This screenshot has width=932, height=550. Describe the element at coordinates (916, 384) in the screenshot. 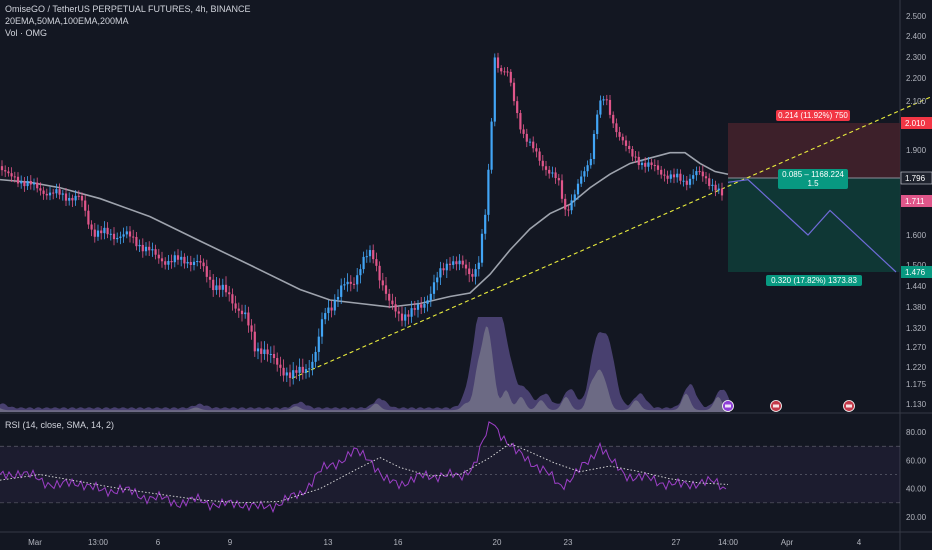

I see `price-tick-label: 1.175` at that location.